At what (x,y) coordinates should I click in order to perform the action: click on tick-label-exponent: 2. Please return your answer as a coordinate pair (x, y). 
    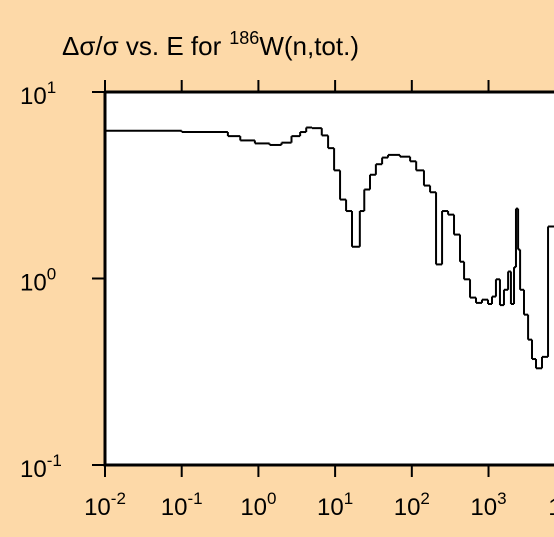
    Looking at the image, I should click on (424, 498).